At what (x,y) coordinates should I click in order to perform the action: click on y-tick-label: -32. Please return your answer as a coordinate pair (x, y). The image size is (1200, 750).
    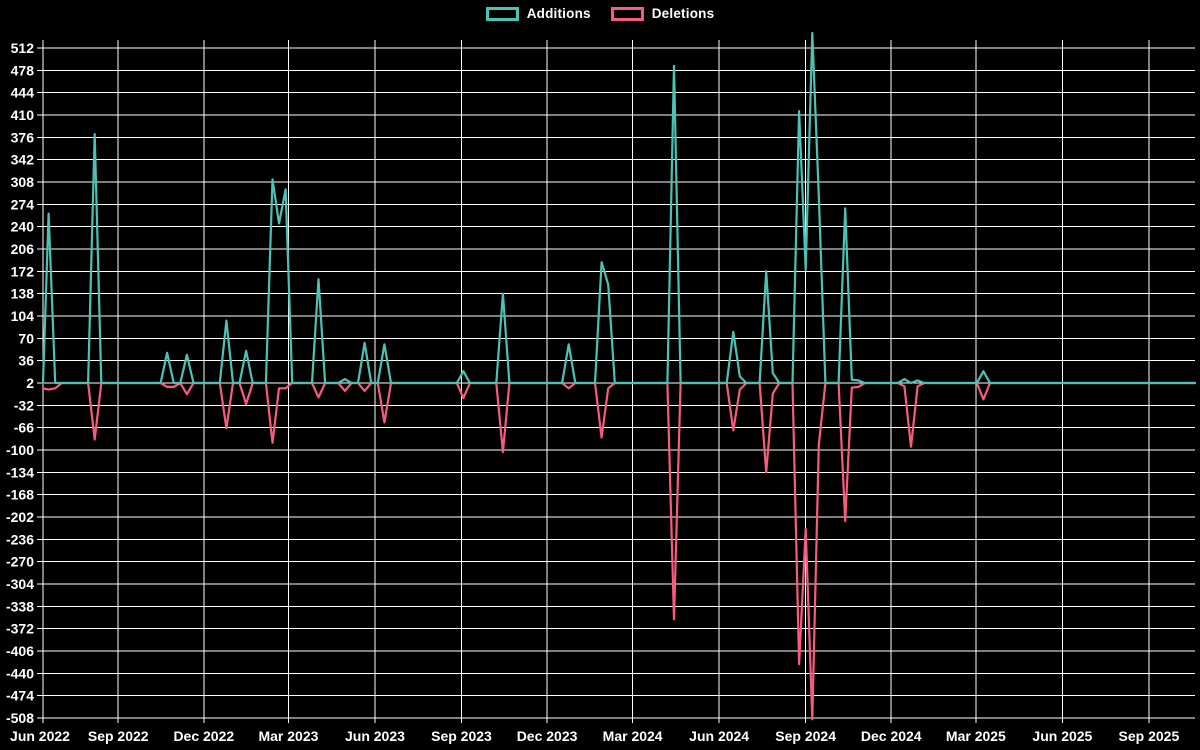
    Looking at the image, I should click on (24, 405).